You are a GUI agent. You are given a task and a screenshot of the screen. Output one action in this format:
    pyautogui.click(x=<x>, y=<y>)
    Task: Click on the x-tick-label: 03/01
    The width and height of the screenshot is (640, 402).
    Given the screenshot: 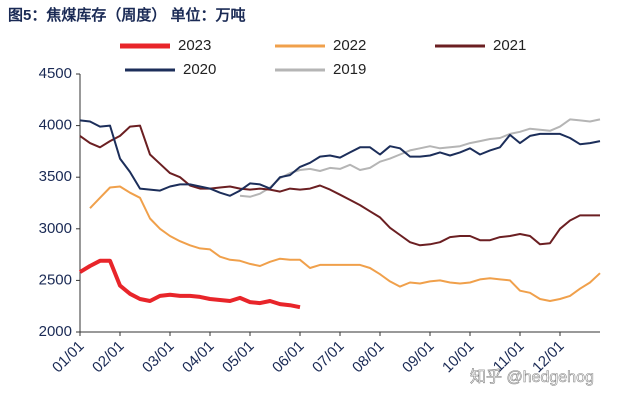 What is the action you would take?
    pyautogui.click(x=158, y=357)
    